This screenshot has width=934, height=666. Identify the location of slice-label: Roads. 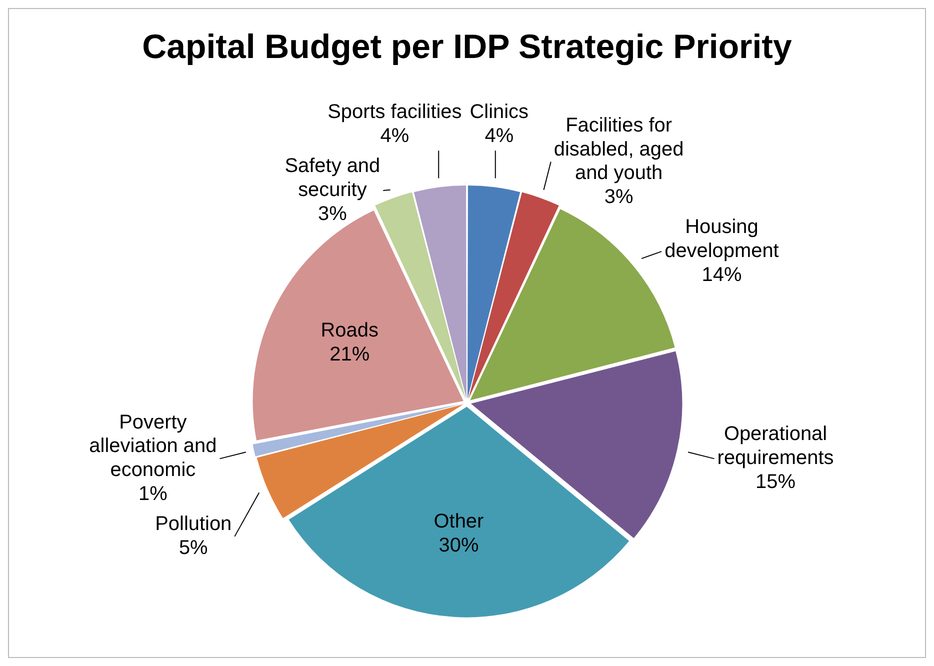
(349, 331).